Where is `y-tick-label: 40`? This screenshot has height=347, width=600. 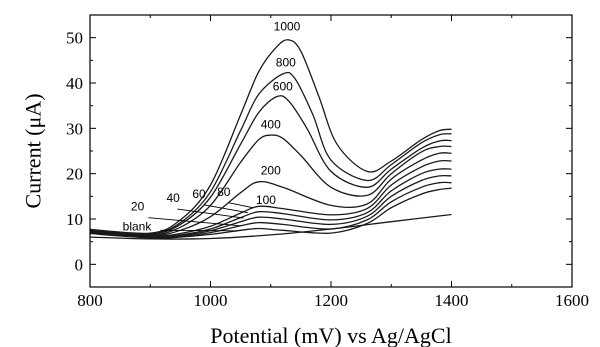 y-tick-label: 40 is located at coordinates (74, 83).